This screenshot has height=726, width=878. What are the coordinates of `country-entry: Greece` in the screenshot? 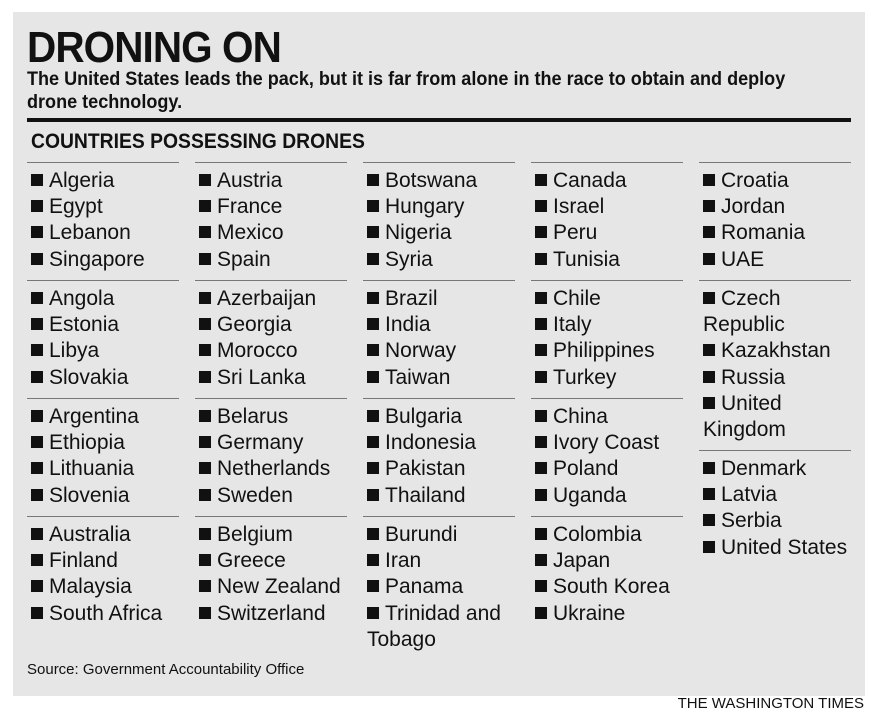 It's located at (275, 561).